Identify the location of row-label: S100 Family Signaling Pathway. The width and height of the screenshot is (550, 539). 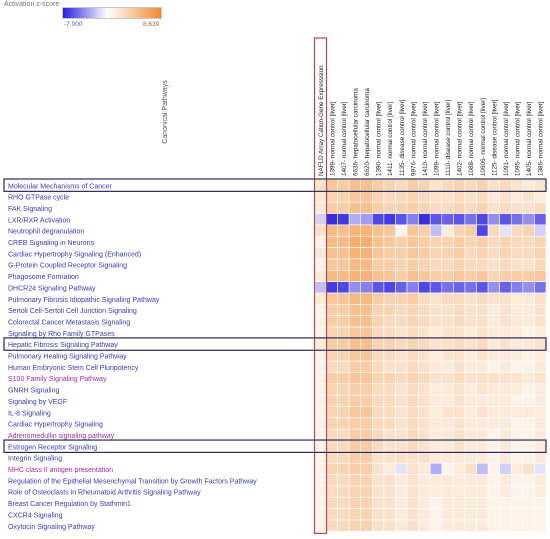
(57, 379).